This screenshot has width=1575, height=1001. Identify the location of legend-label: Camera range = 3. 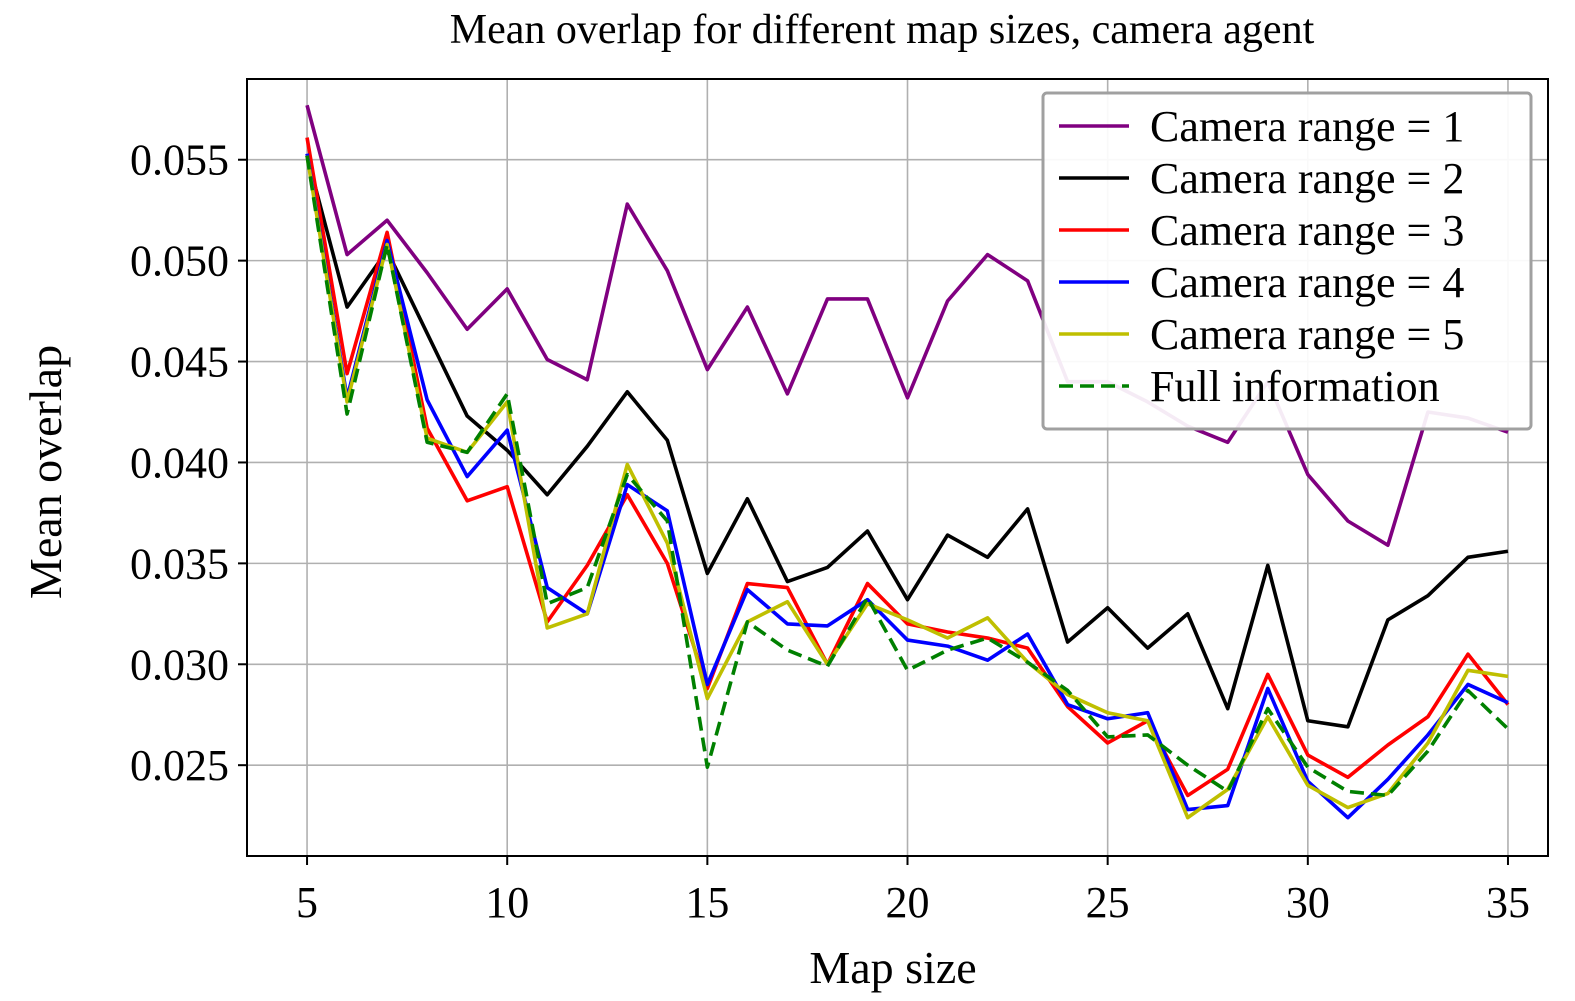
(1307, 230).